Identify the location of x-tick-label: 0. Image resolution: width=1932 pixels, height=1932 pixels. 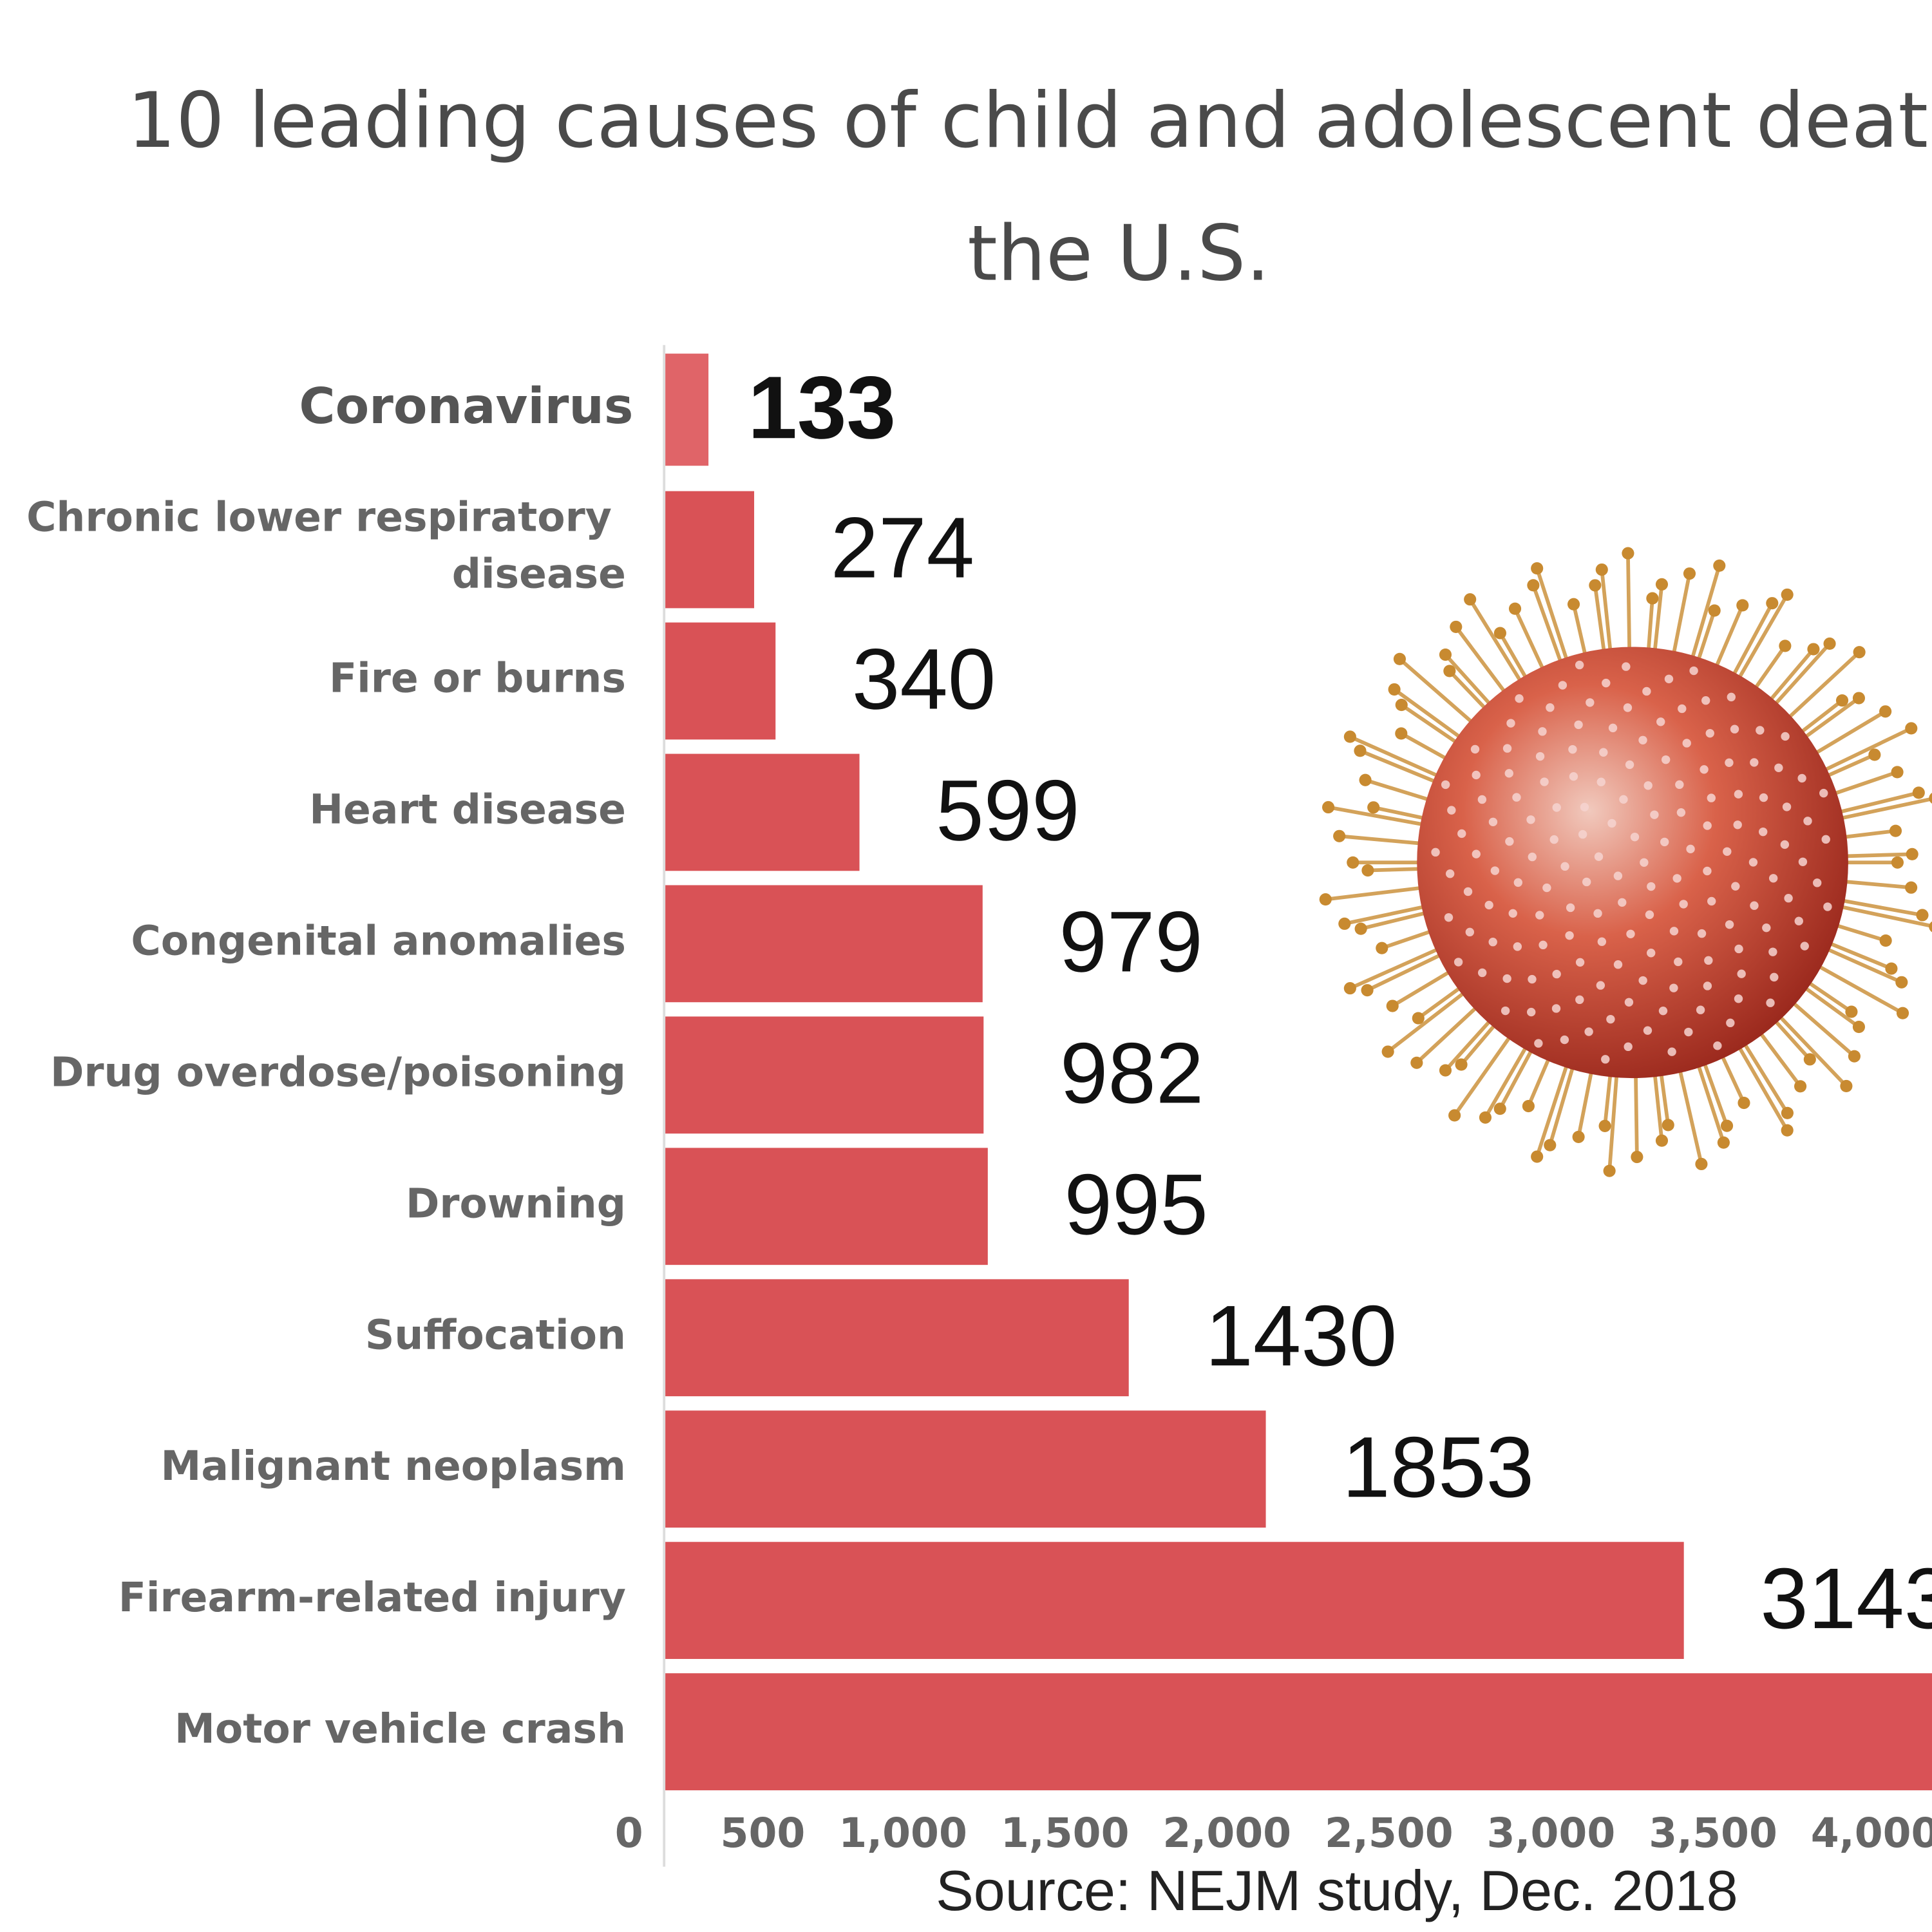
(629, 1833).